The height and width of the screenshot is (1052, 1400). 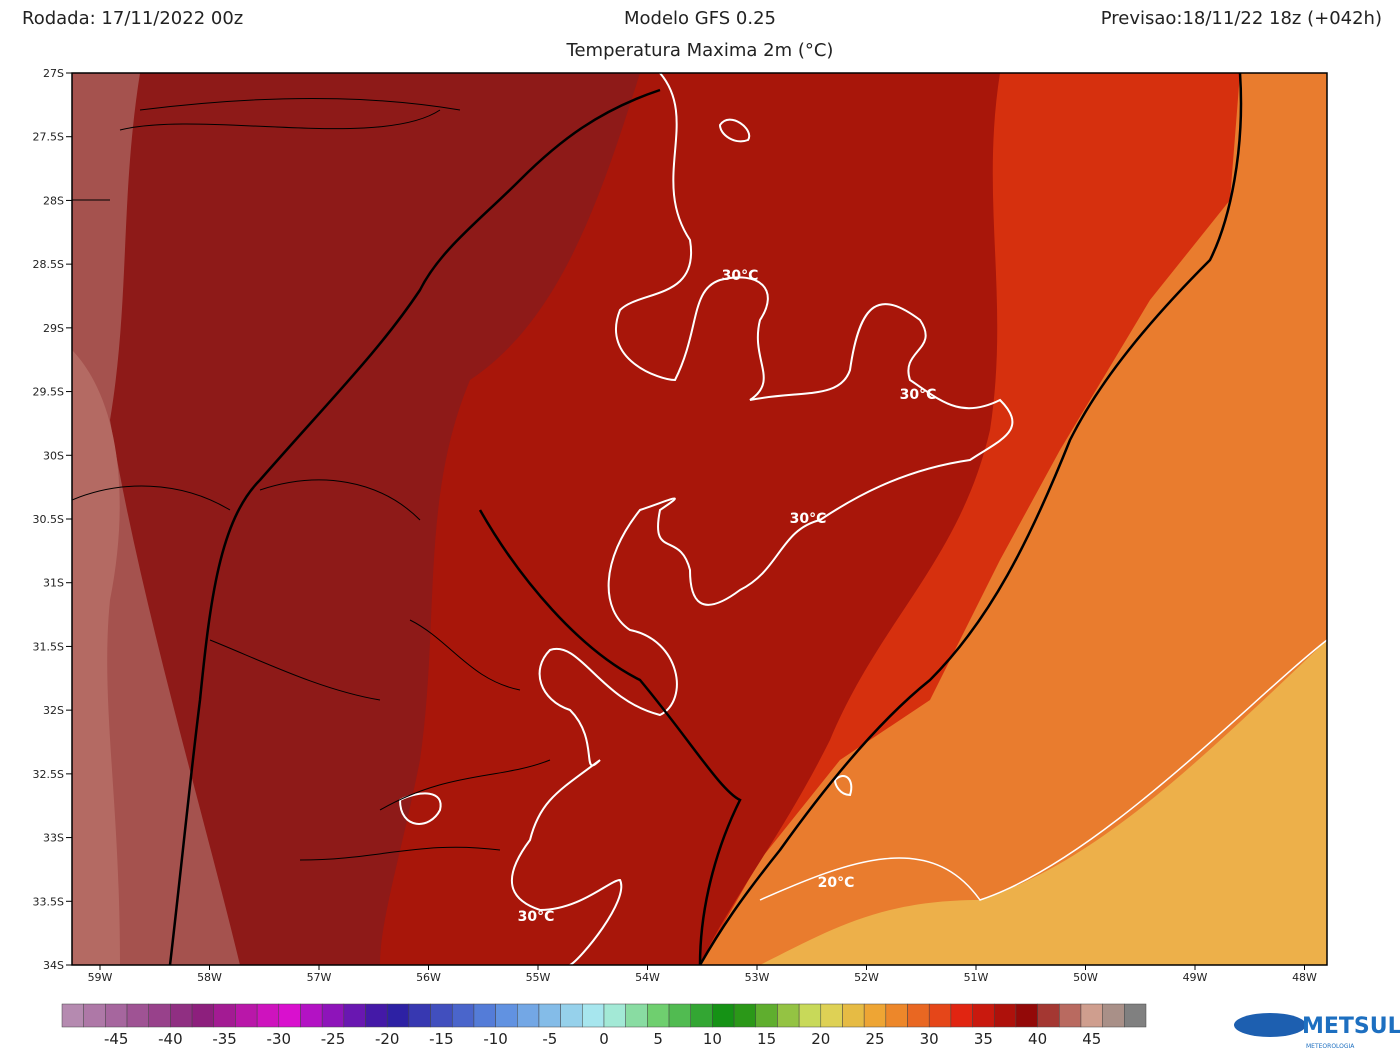 What do you see at coordinates (1037, 1039) in the screenshot?
I see `colorbar-label: 40` at bounding box center [1037, 1039].